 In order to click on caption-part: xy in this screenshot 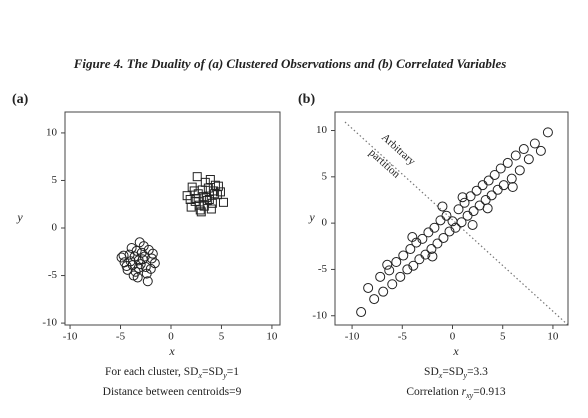, I will do `click(469, 395)`.